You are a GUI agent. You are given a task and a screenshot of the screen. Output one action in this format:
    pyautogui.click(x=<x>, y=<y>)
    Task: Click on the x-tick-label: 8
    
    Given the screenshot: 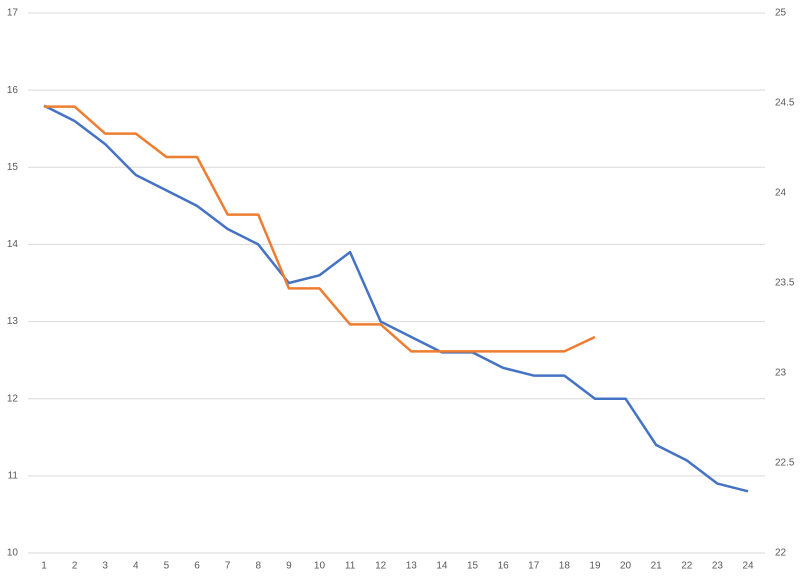 What is the action you would take?
    pyautogui.click(x=258, y=566)
    